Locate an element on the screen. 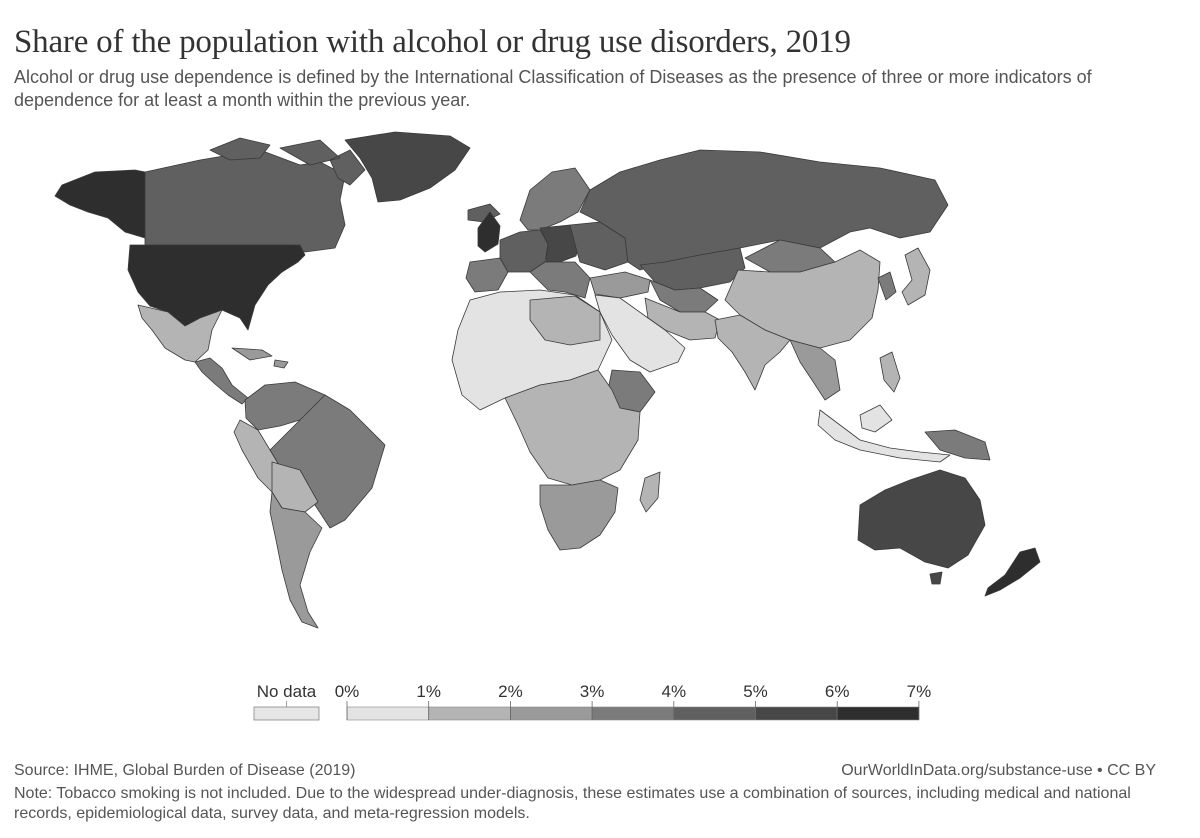 This screenshot has width=1200, height=838. legend-tick-label-5: 5% is located at coordinates (755, 691).